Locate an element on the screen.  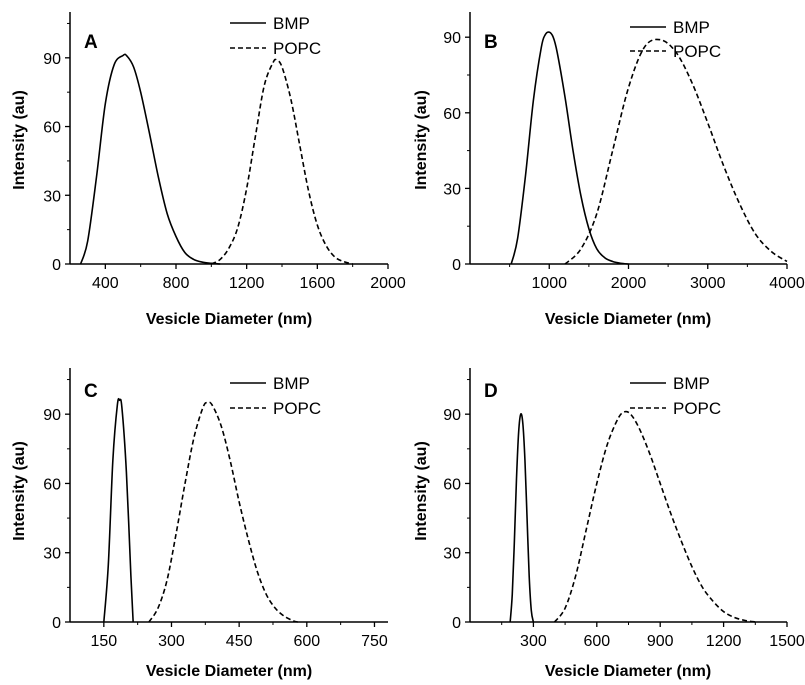
x-tick-label: 1600 is located at coordinates (318, 283).